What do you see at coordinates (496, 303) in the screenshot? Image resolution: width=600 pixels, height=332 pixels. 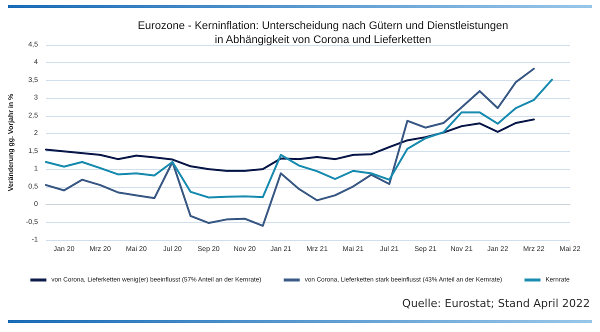 I see `source-note: Quelle: Eurostat; Stand April 2022` at bounding box center [496, 303].